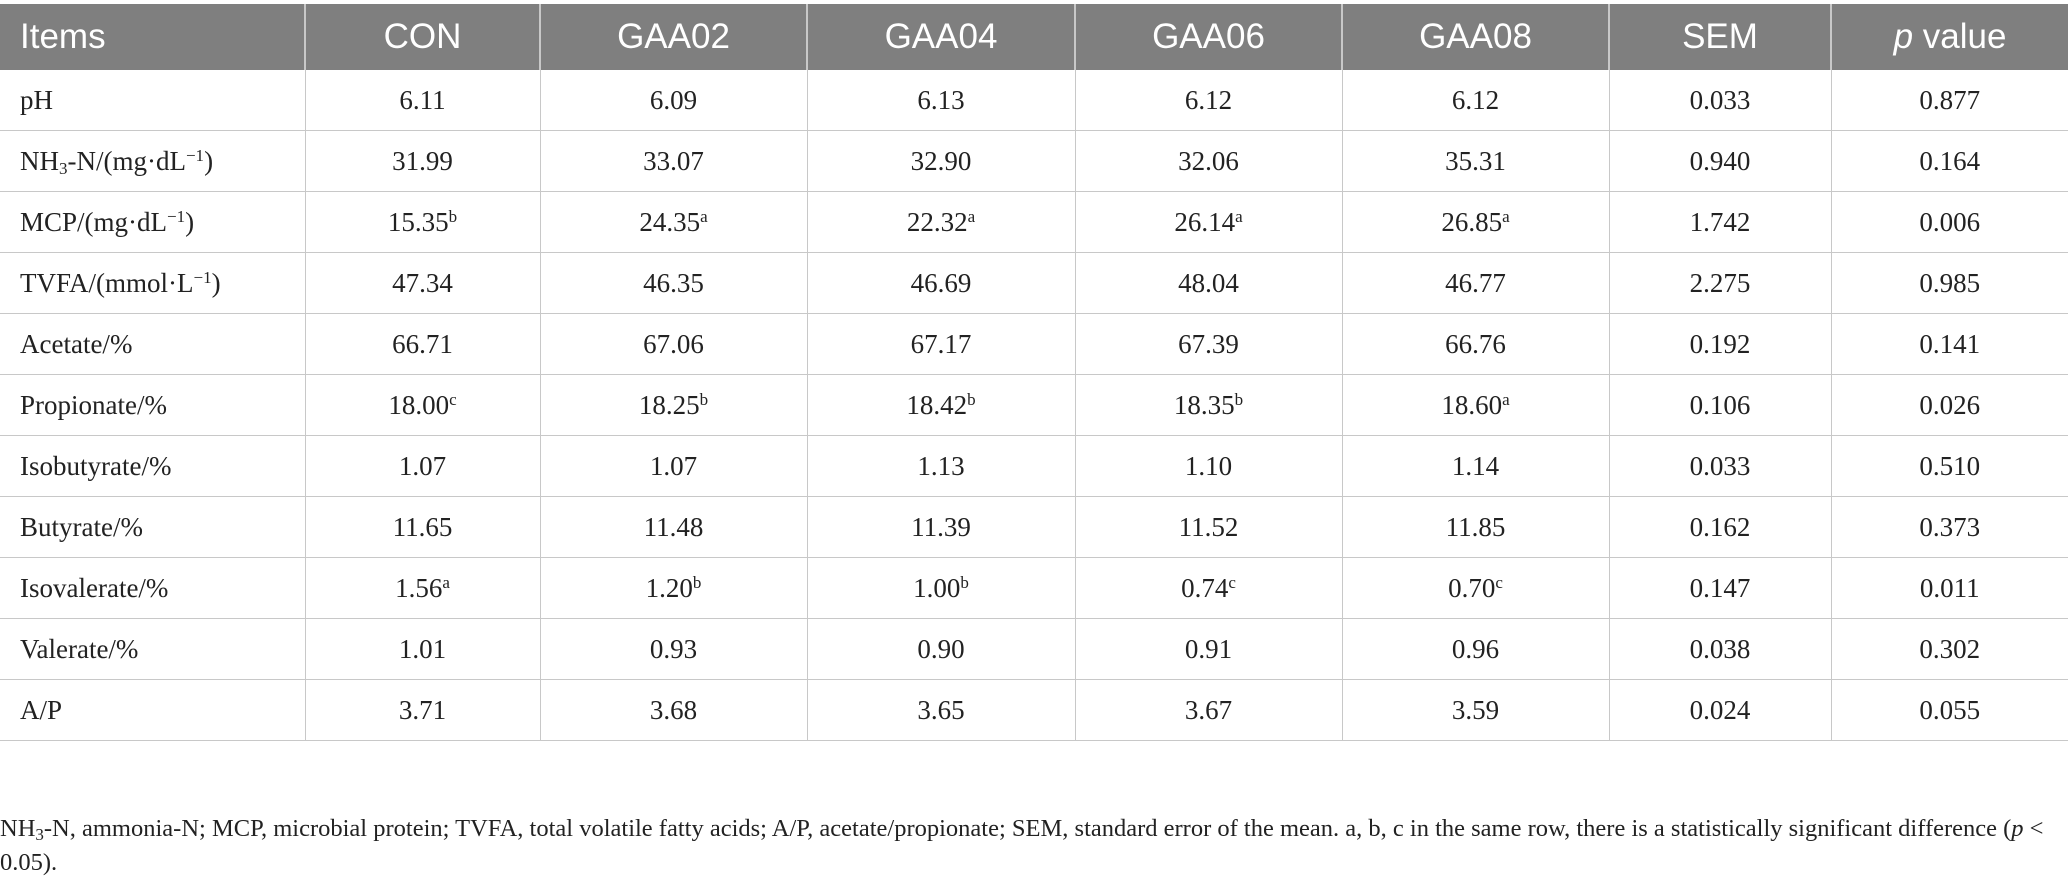 This screenshot has height=890, width=2068. I want to click on cell-gaa08: 18.60a, so click(1476, 405).